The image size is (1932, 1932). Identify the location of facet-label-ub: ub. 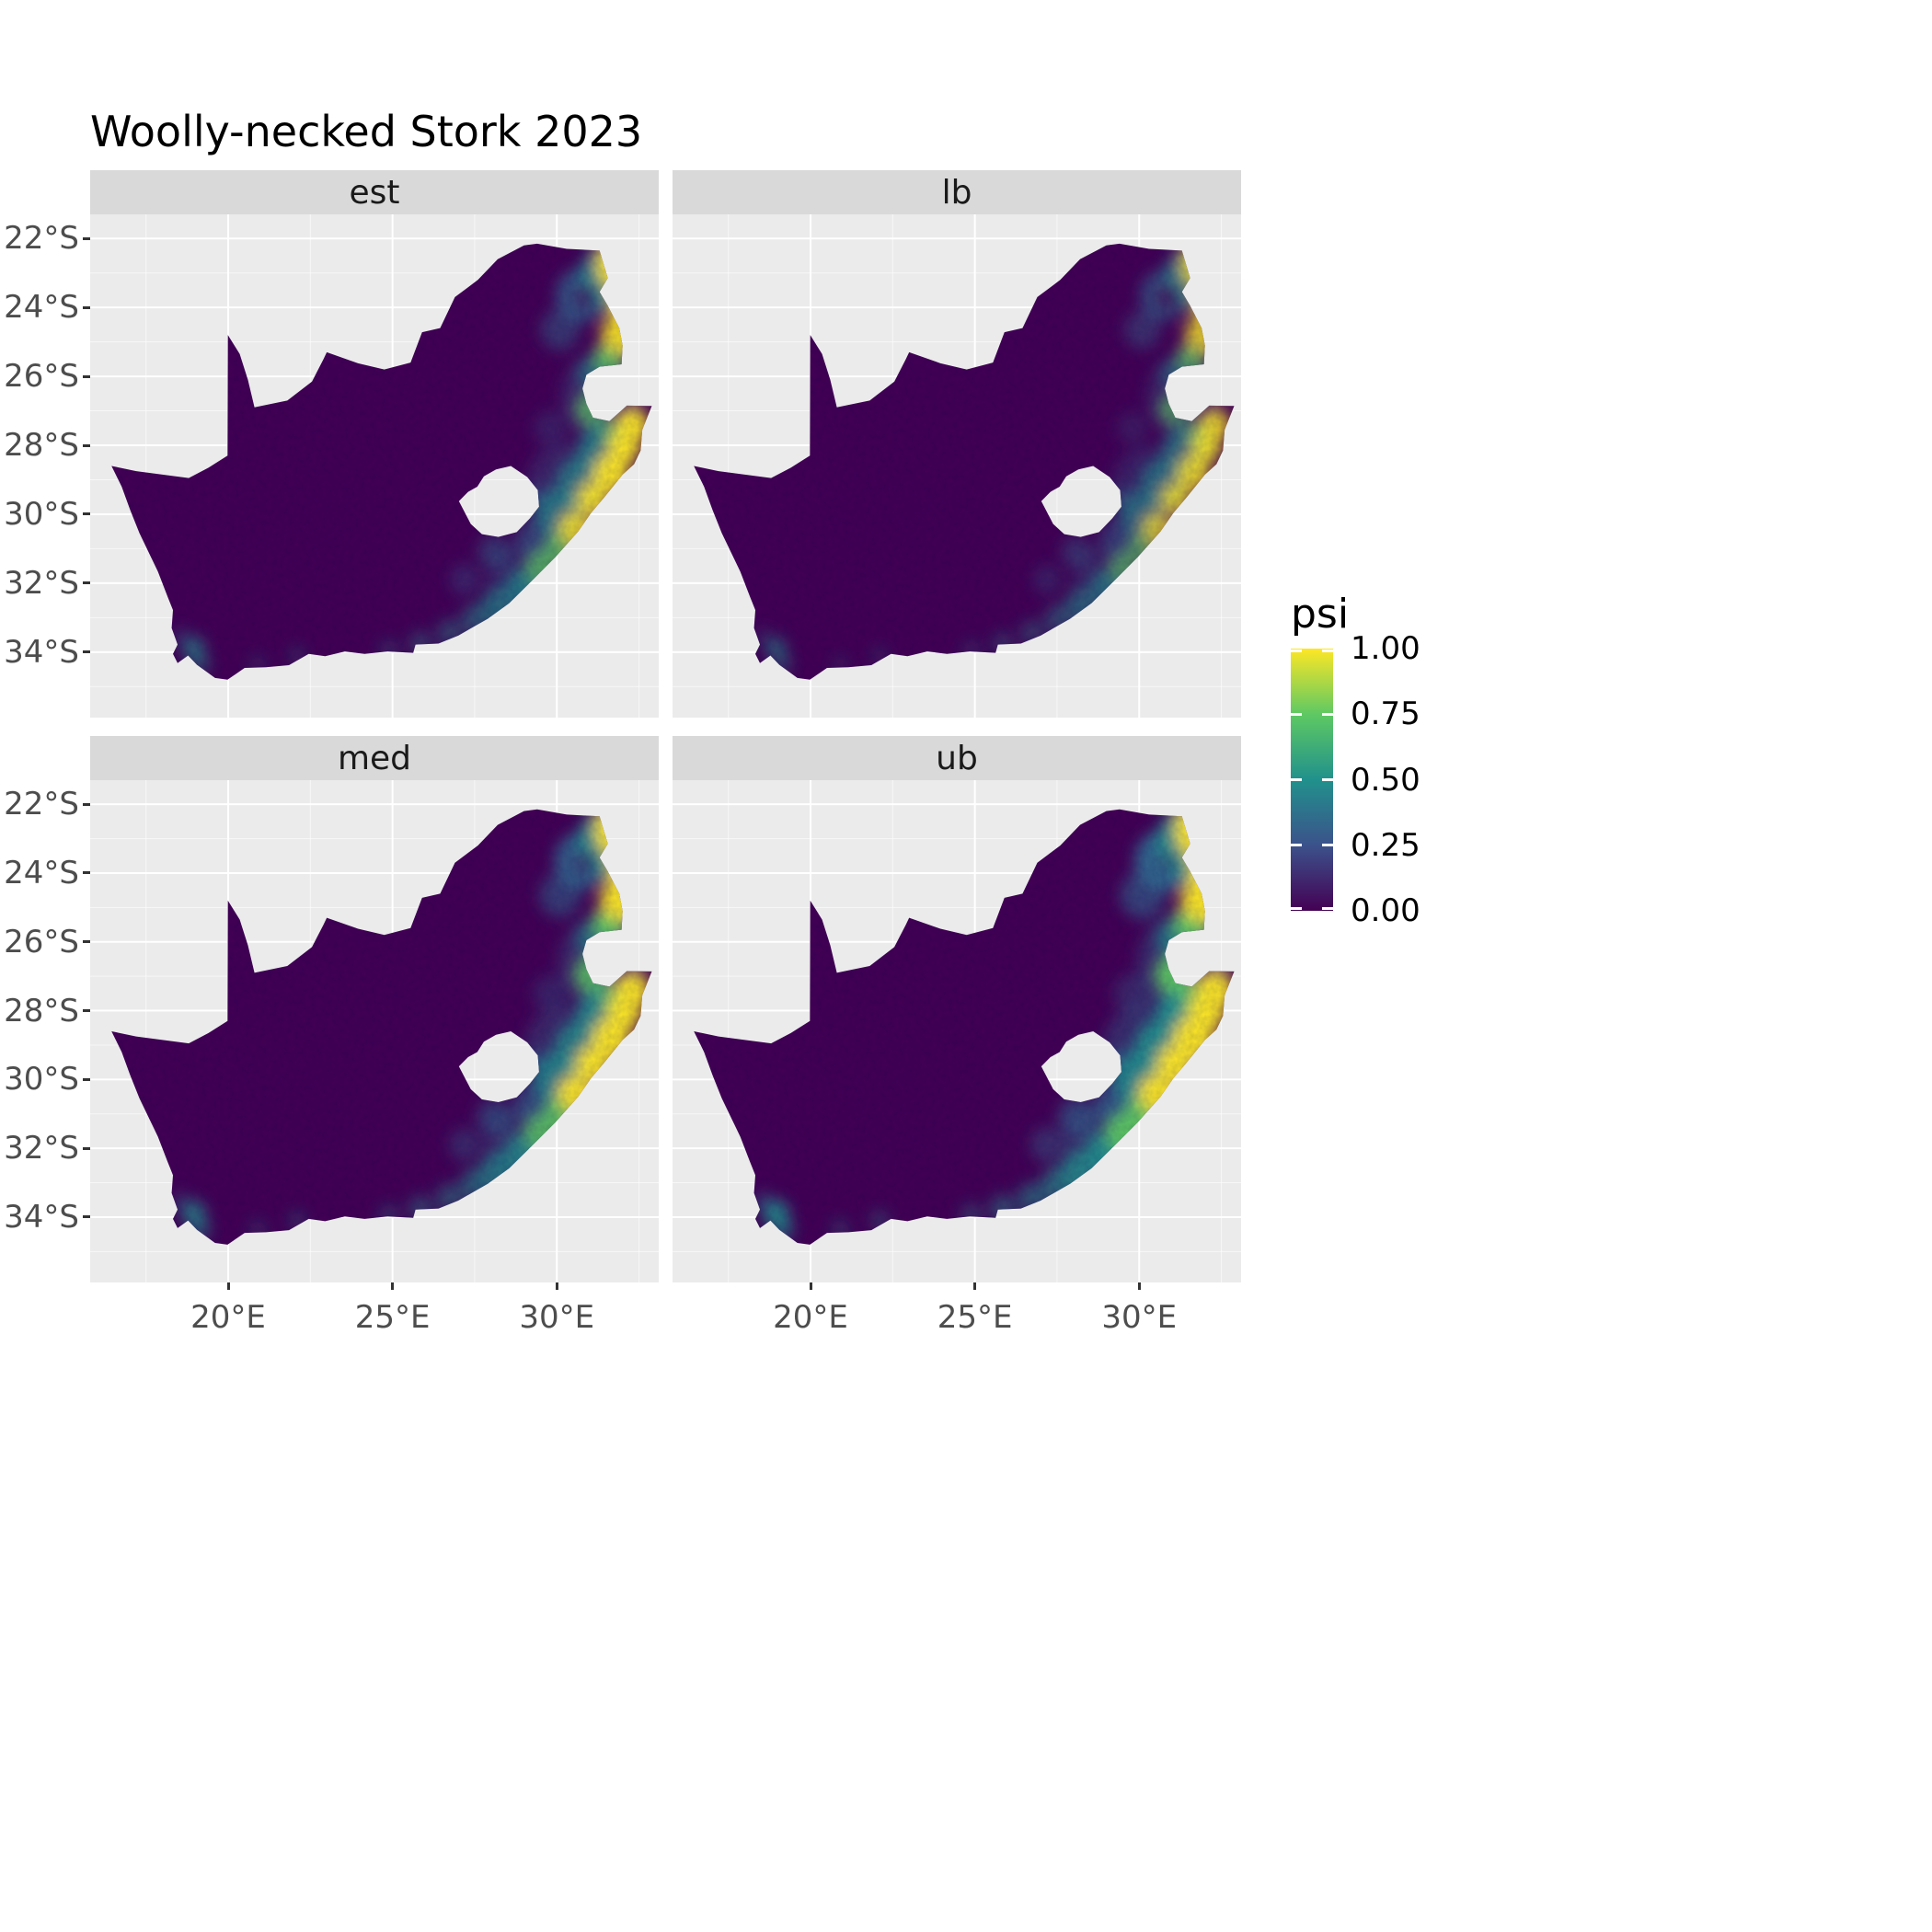
(957, 758).